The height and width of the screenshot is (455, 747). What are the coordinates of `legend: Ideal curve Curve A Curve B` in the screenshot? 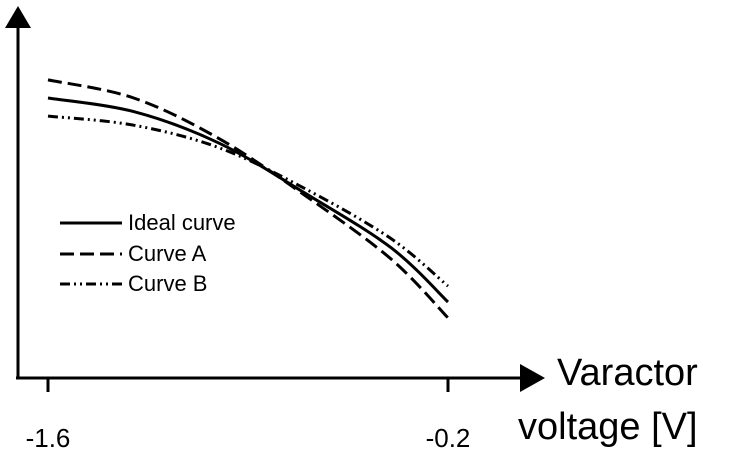 It's located at (148, 253).